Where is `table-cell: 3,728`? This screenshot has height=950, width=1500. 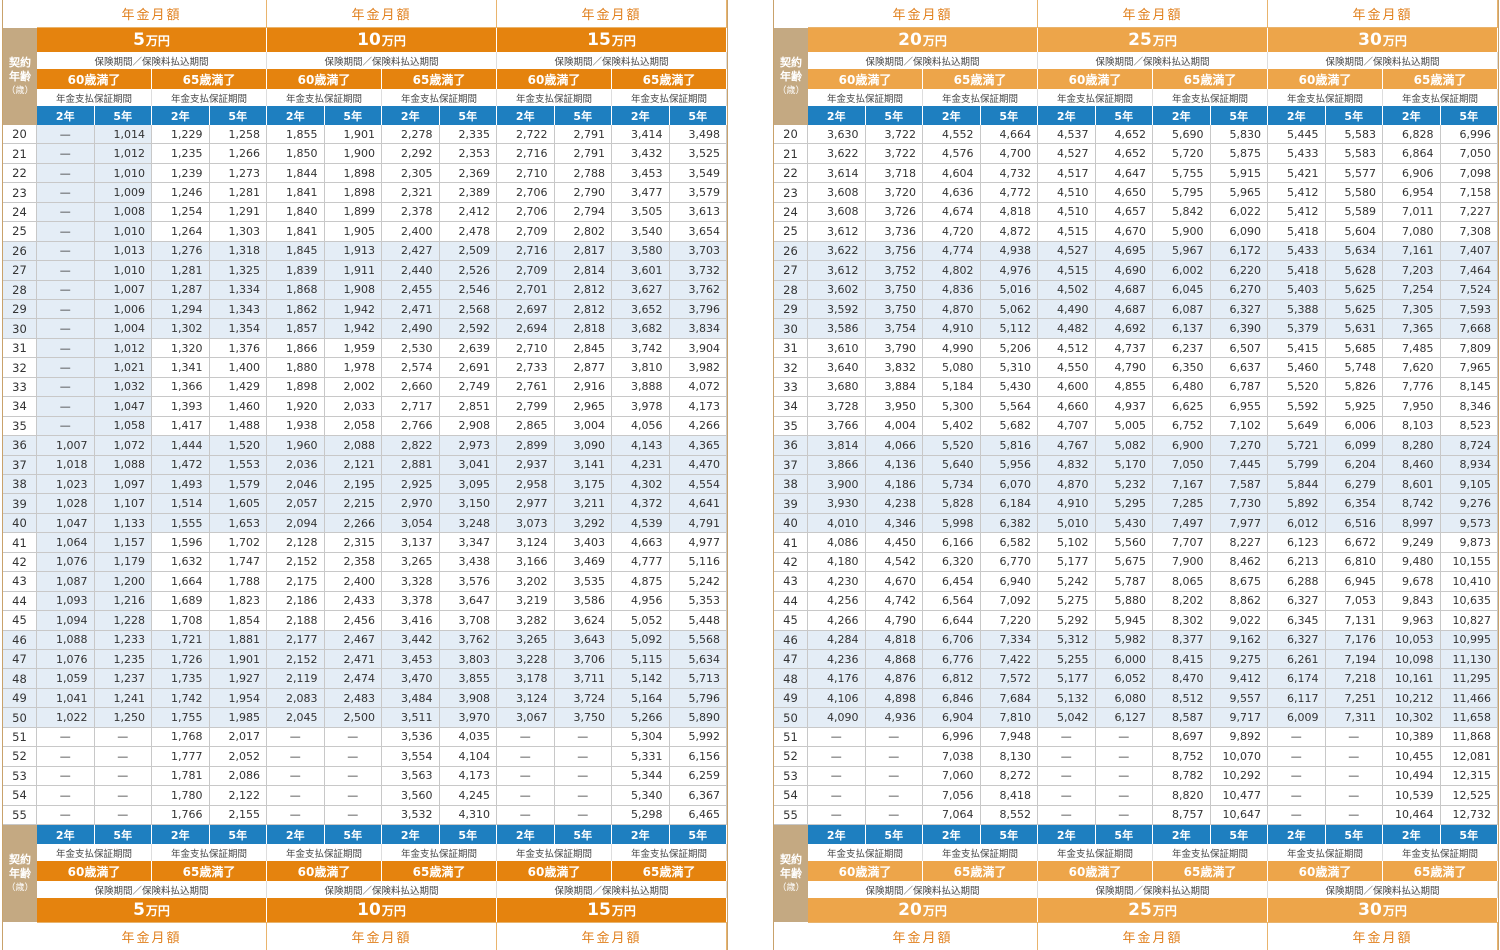 table-cell: 3,728 is located at coordinates (837, 407).